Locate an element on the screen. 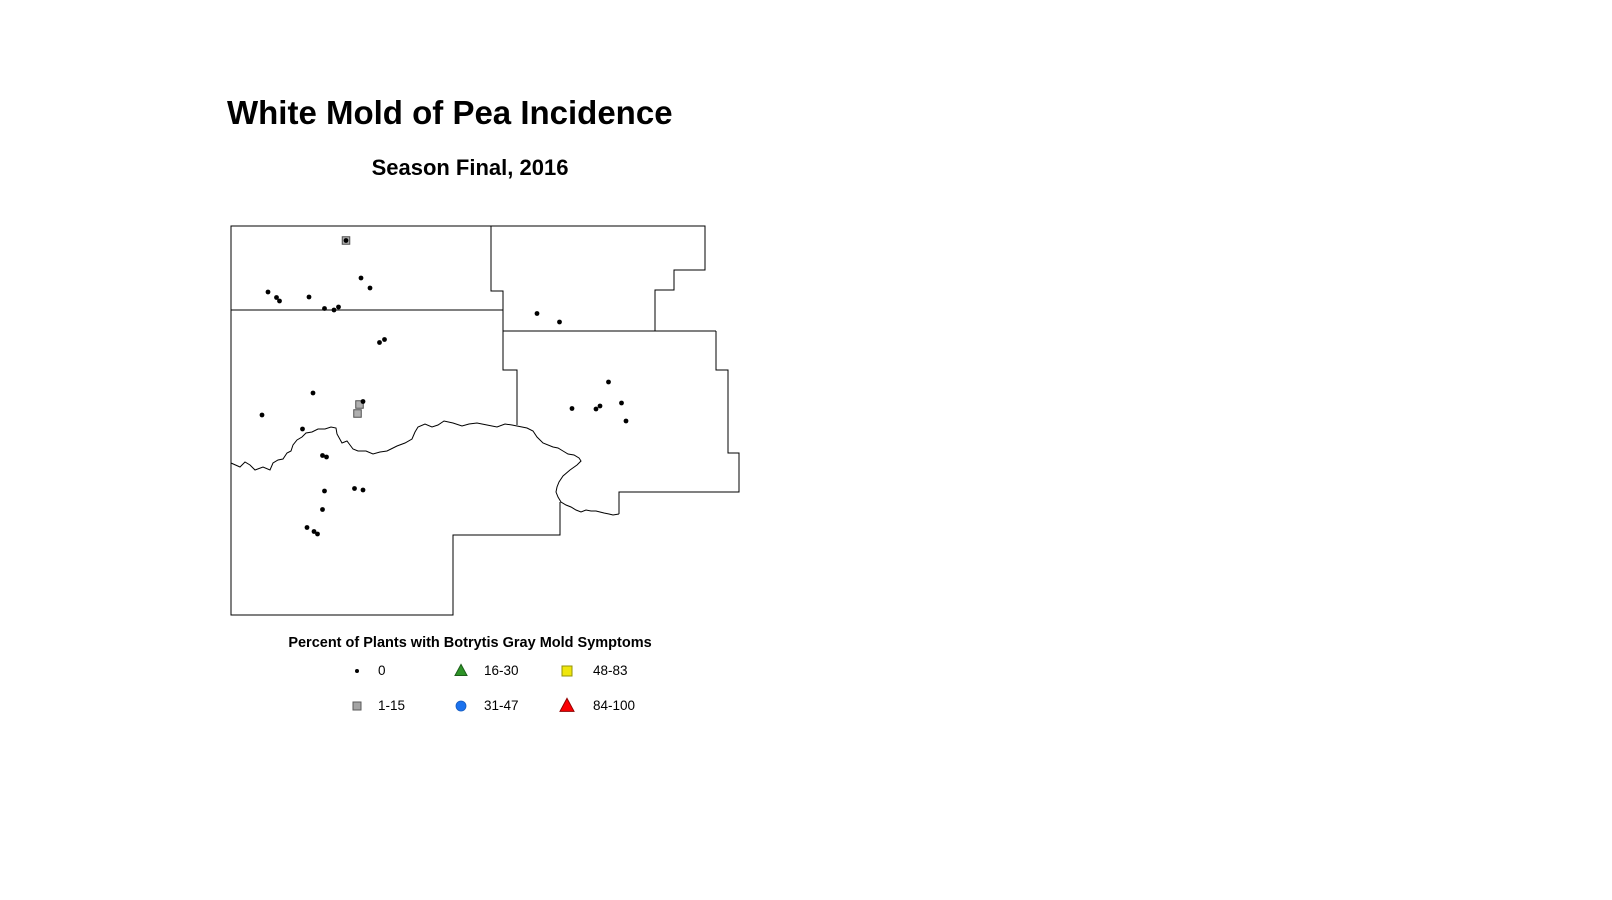 Image resolution: width=1612 pixels, height=900 pixels. legend-label-48-83: 48-83 is located at coordinates (610, 670).